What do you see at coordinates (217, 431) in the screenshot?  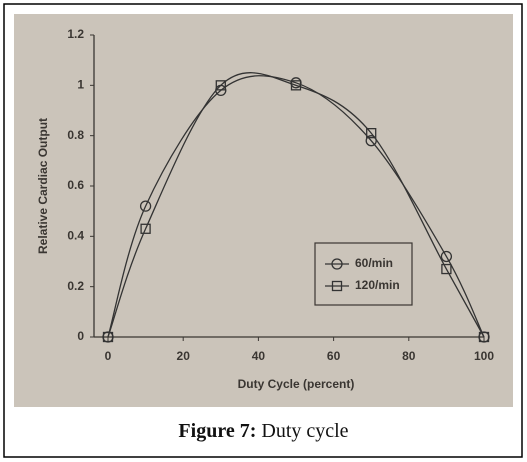 I see `caption-label: Figure 7:` at bounding box center [217, 431].